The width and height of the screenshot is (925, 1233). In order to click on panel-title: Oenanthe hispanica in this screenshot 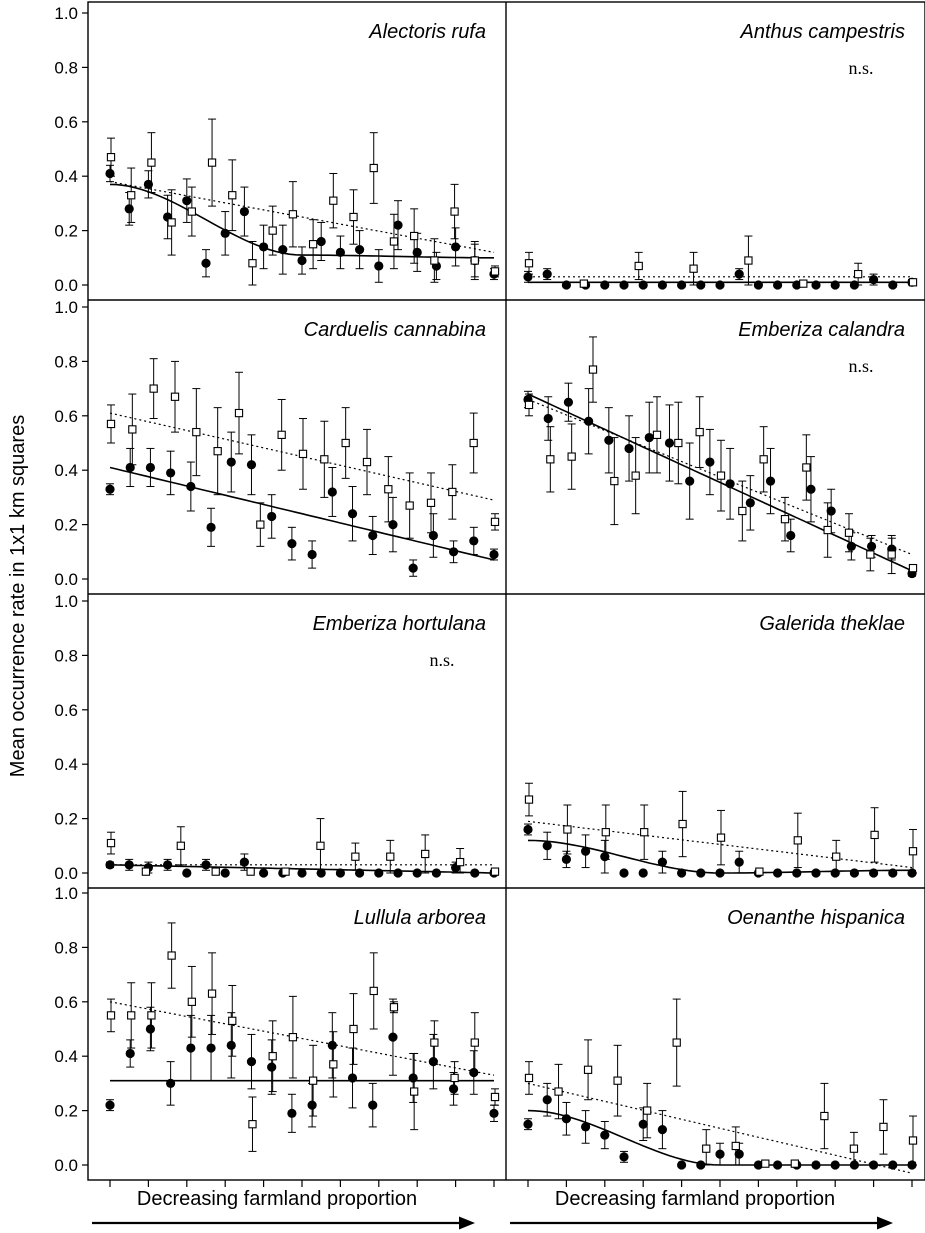, I will do `click(816, 918)`.